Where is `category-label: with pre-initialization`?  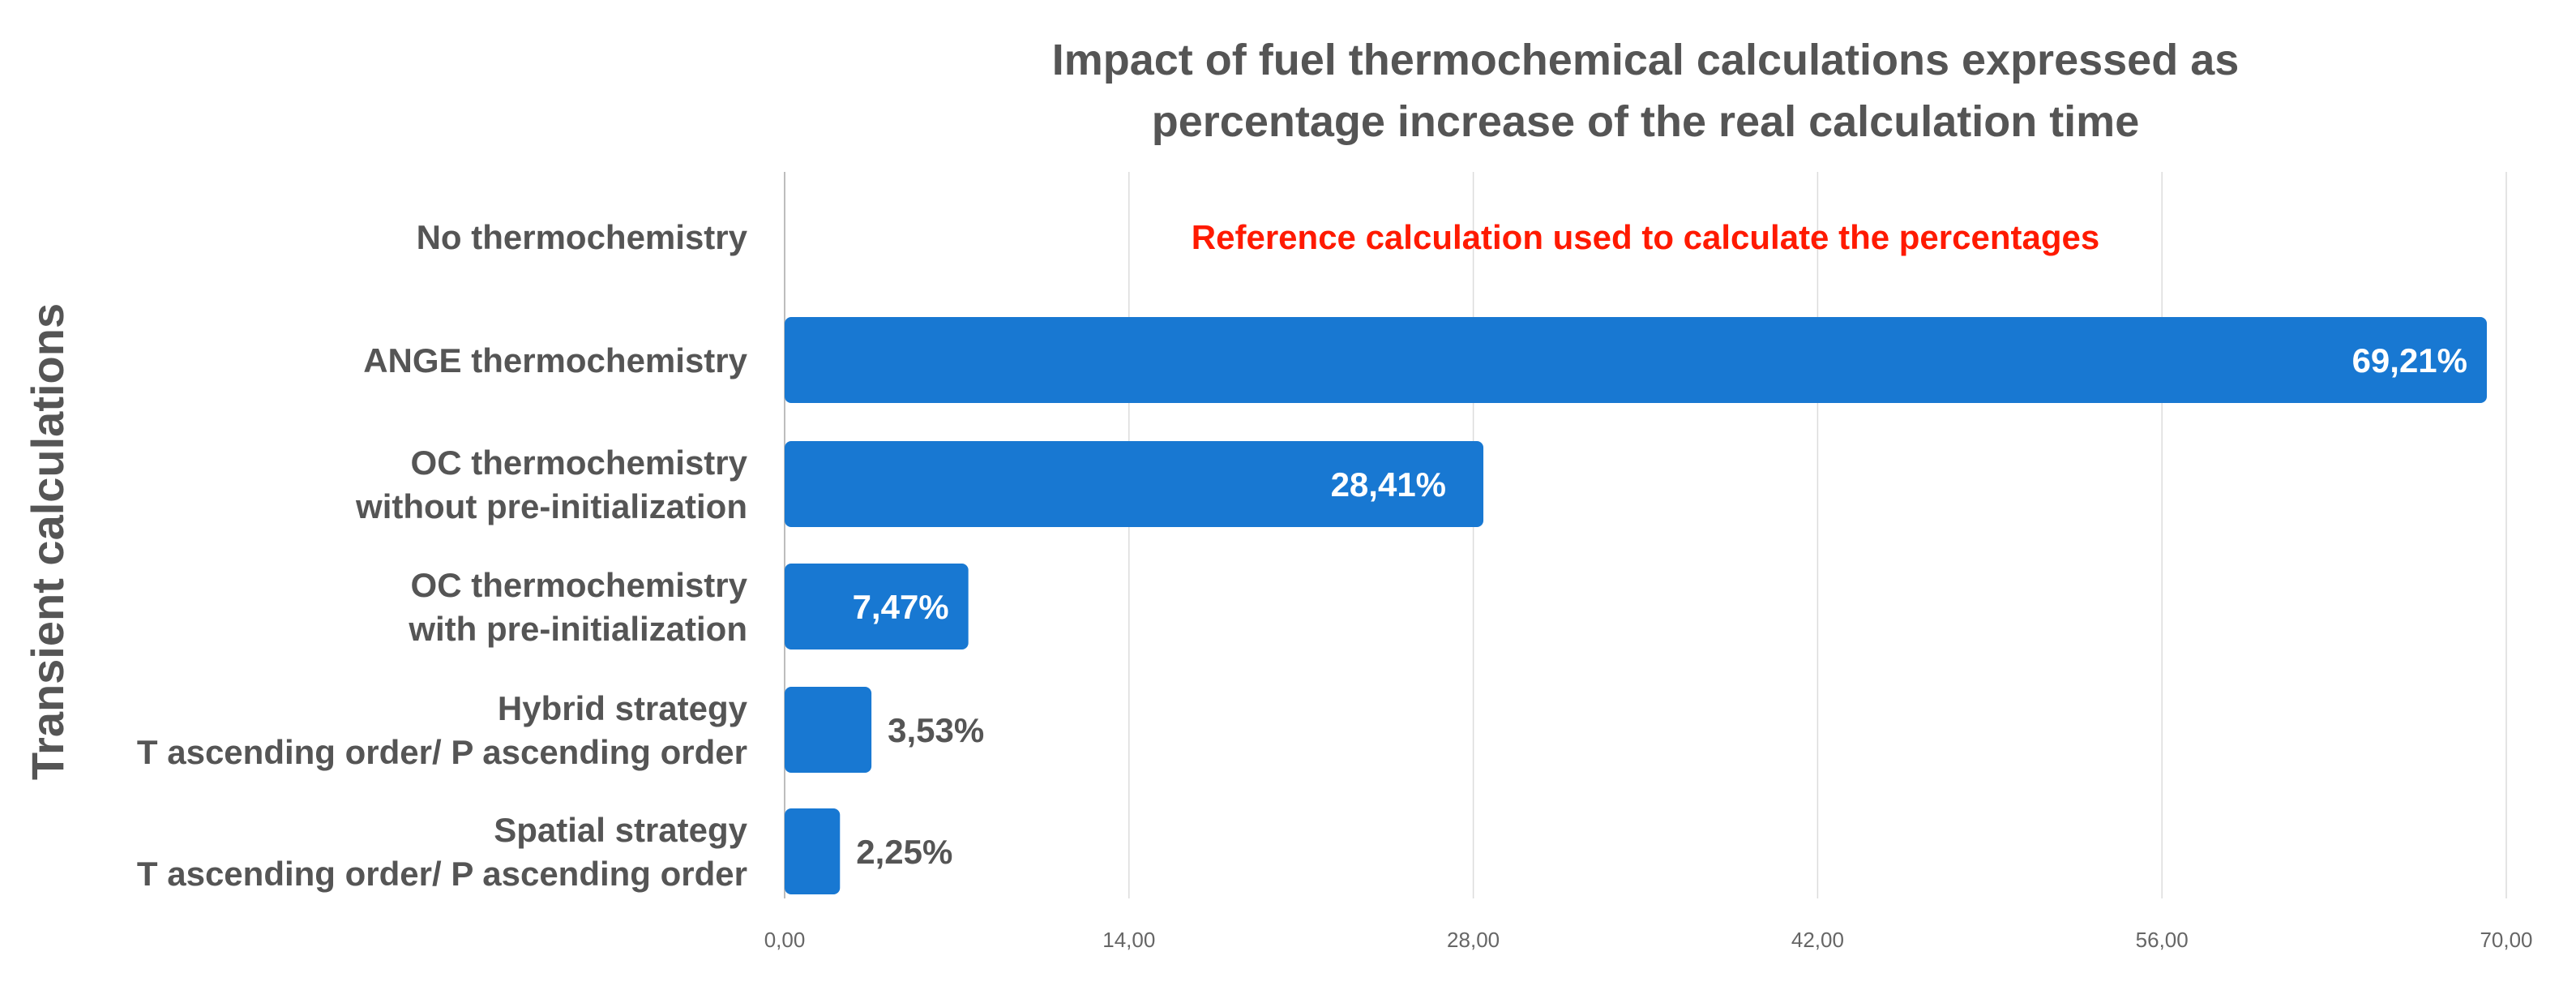
category-label: with pre-initialization is located at coordinates (577, 629).